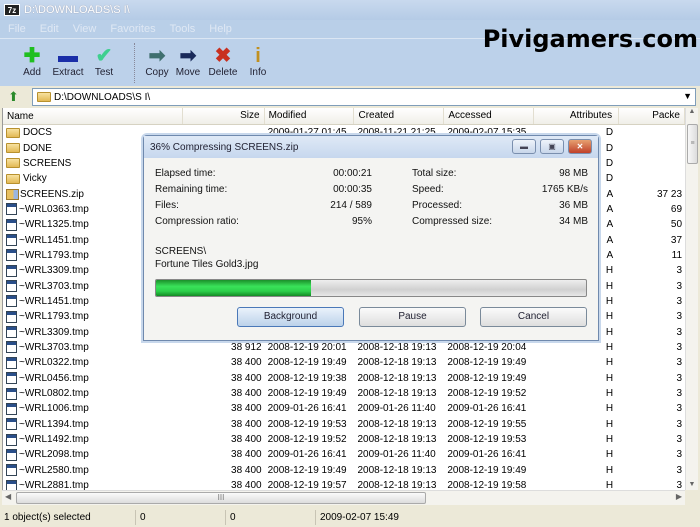 Image resolution: width=700 pixels, height=527 pixels. I want to click on menu-favorites: Favorites, so click(133, 29).